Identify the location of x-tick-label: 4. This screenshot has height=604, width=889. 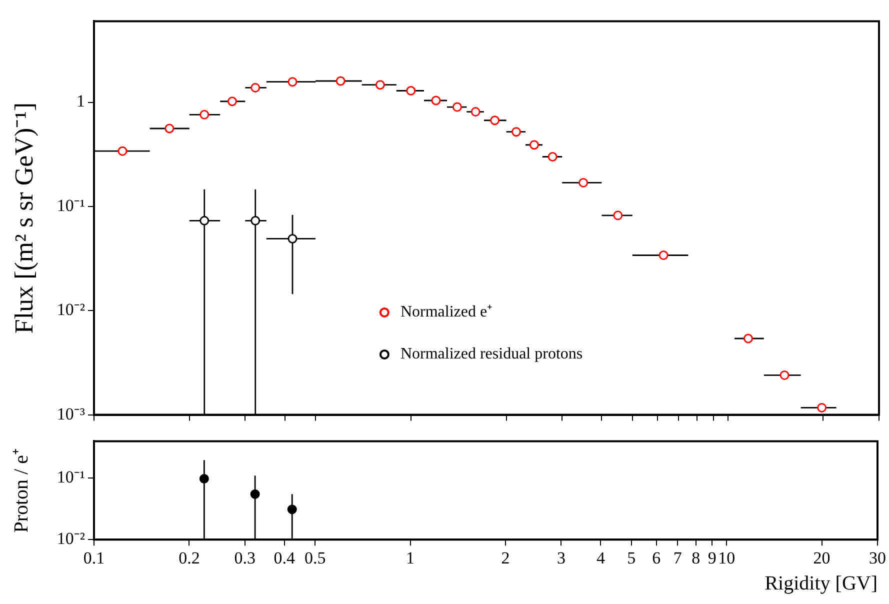
(601, 558).